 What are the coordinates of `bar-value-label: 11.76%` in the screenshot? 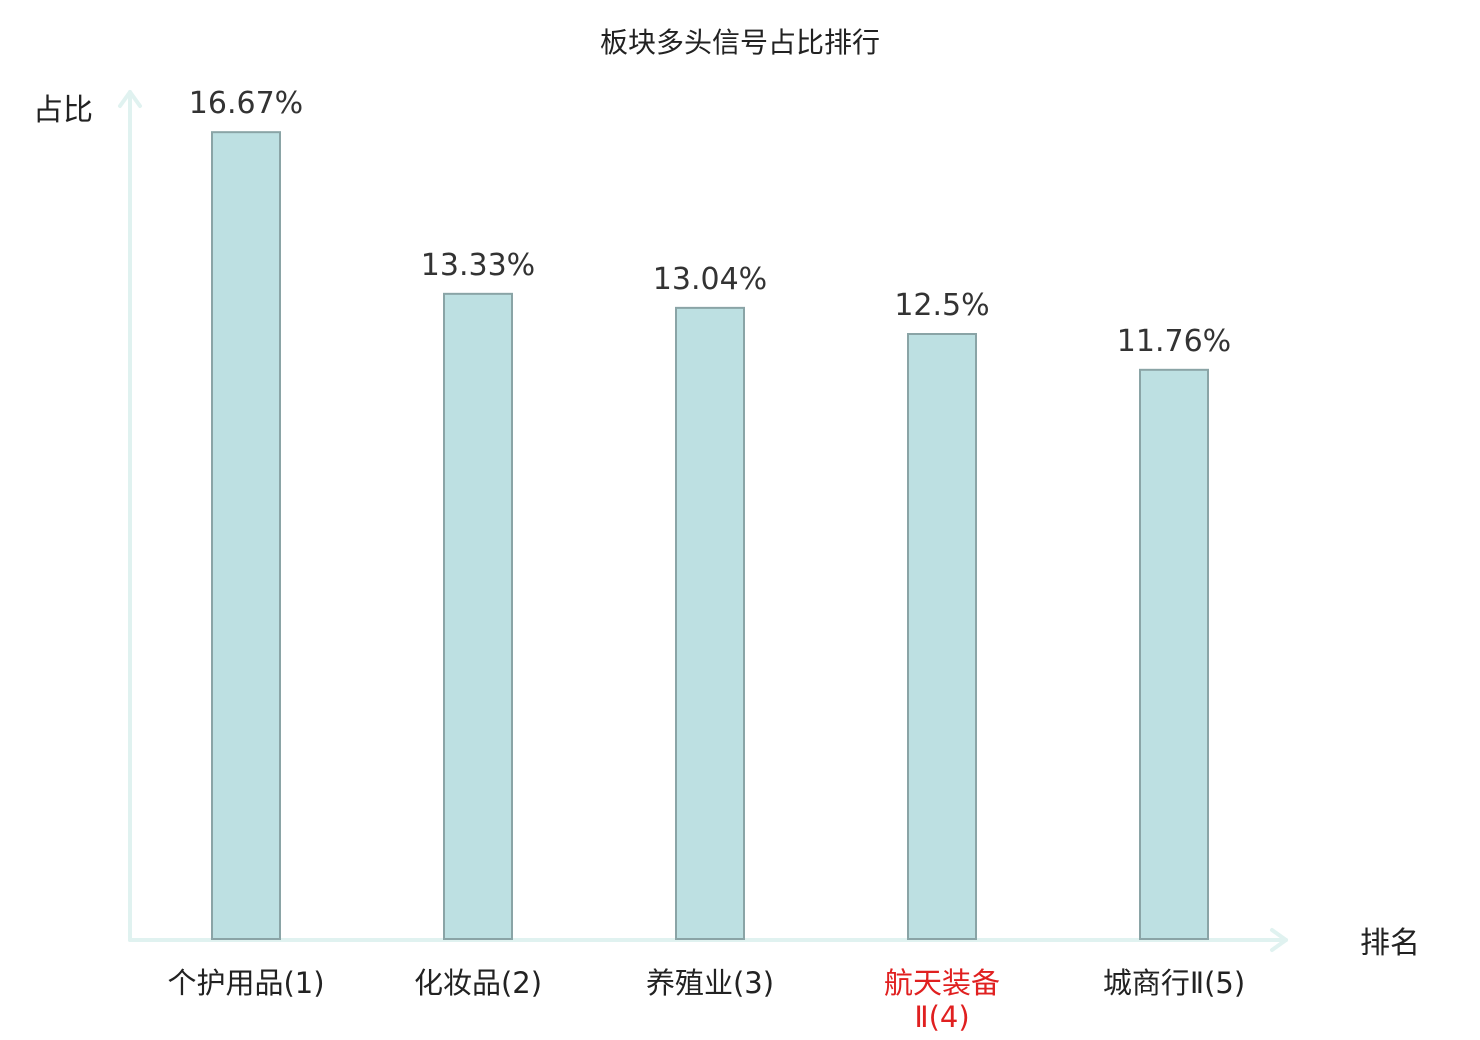 It's located at (1174, 341).